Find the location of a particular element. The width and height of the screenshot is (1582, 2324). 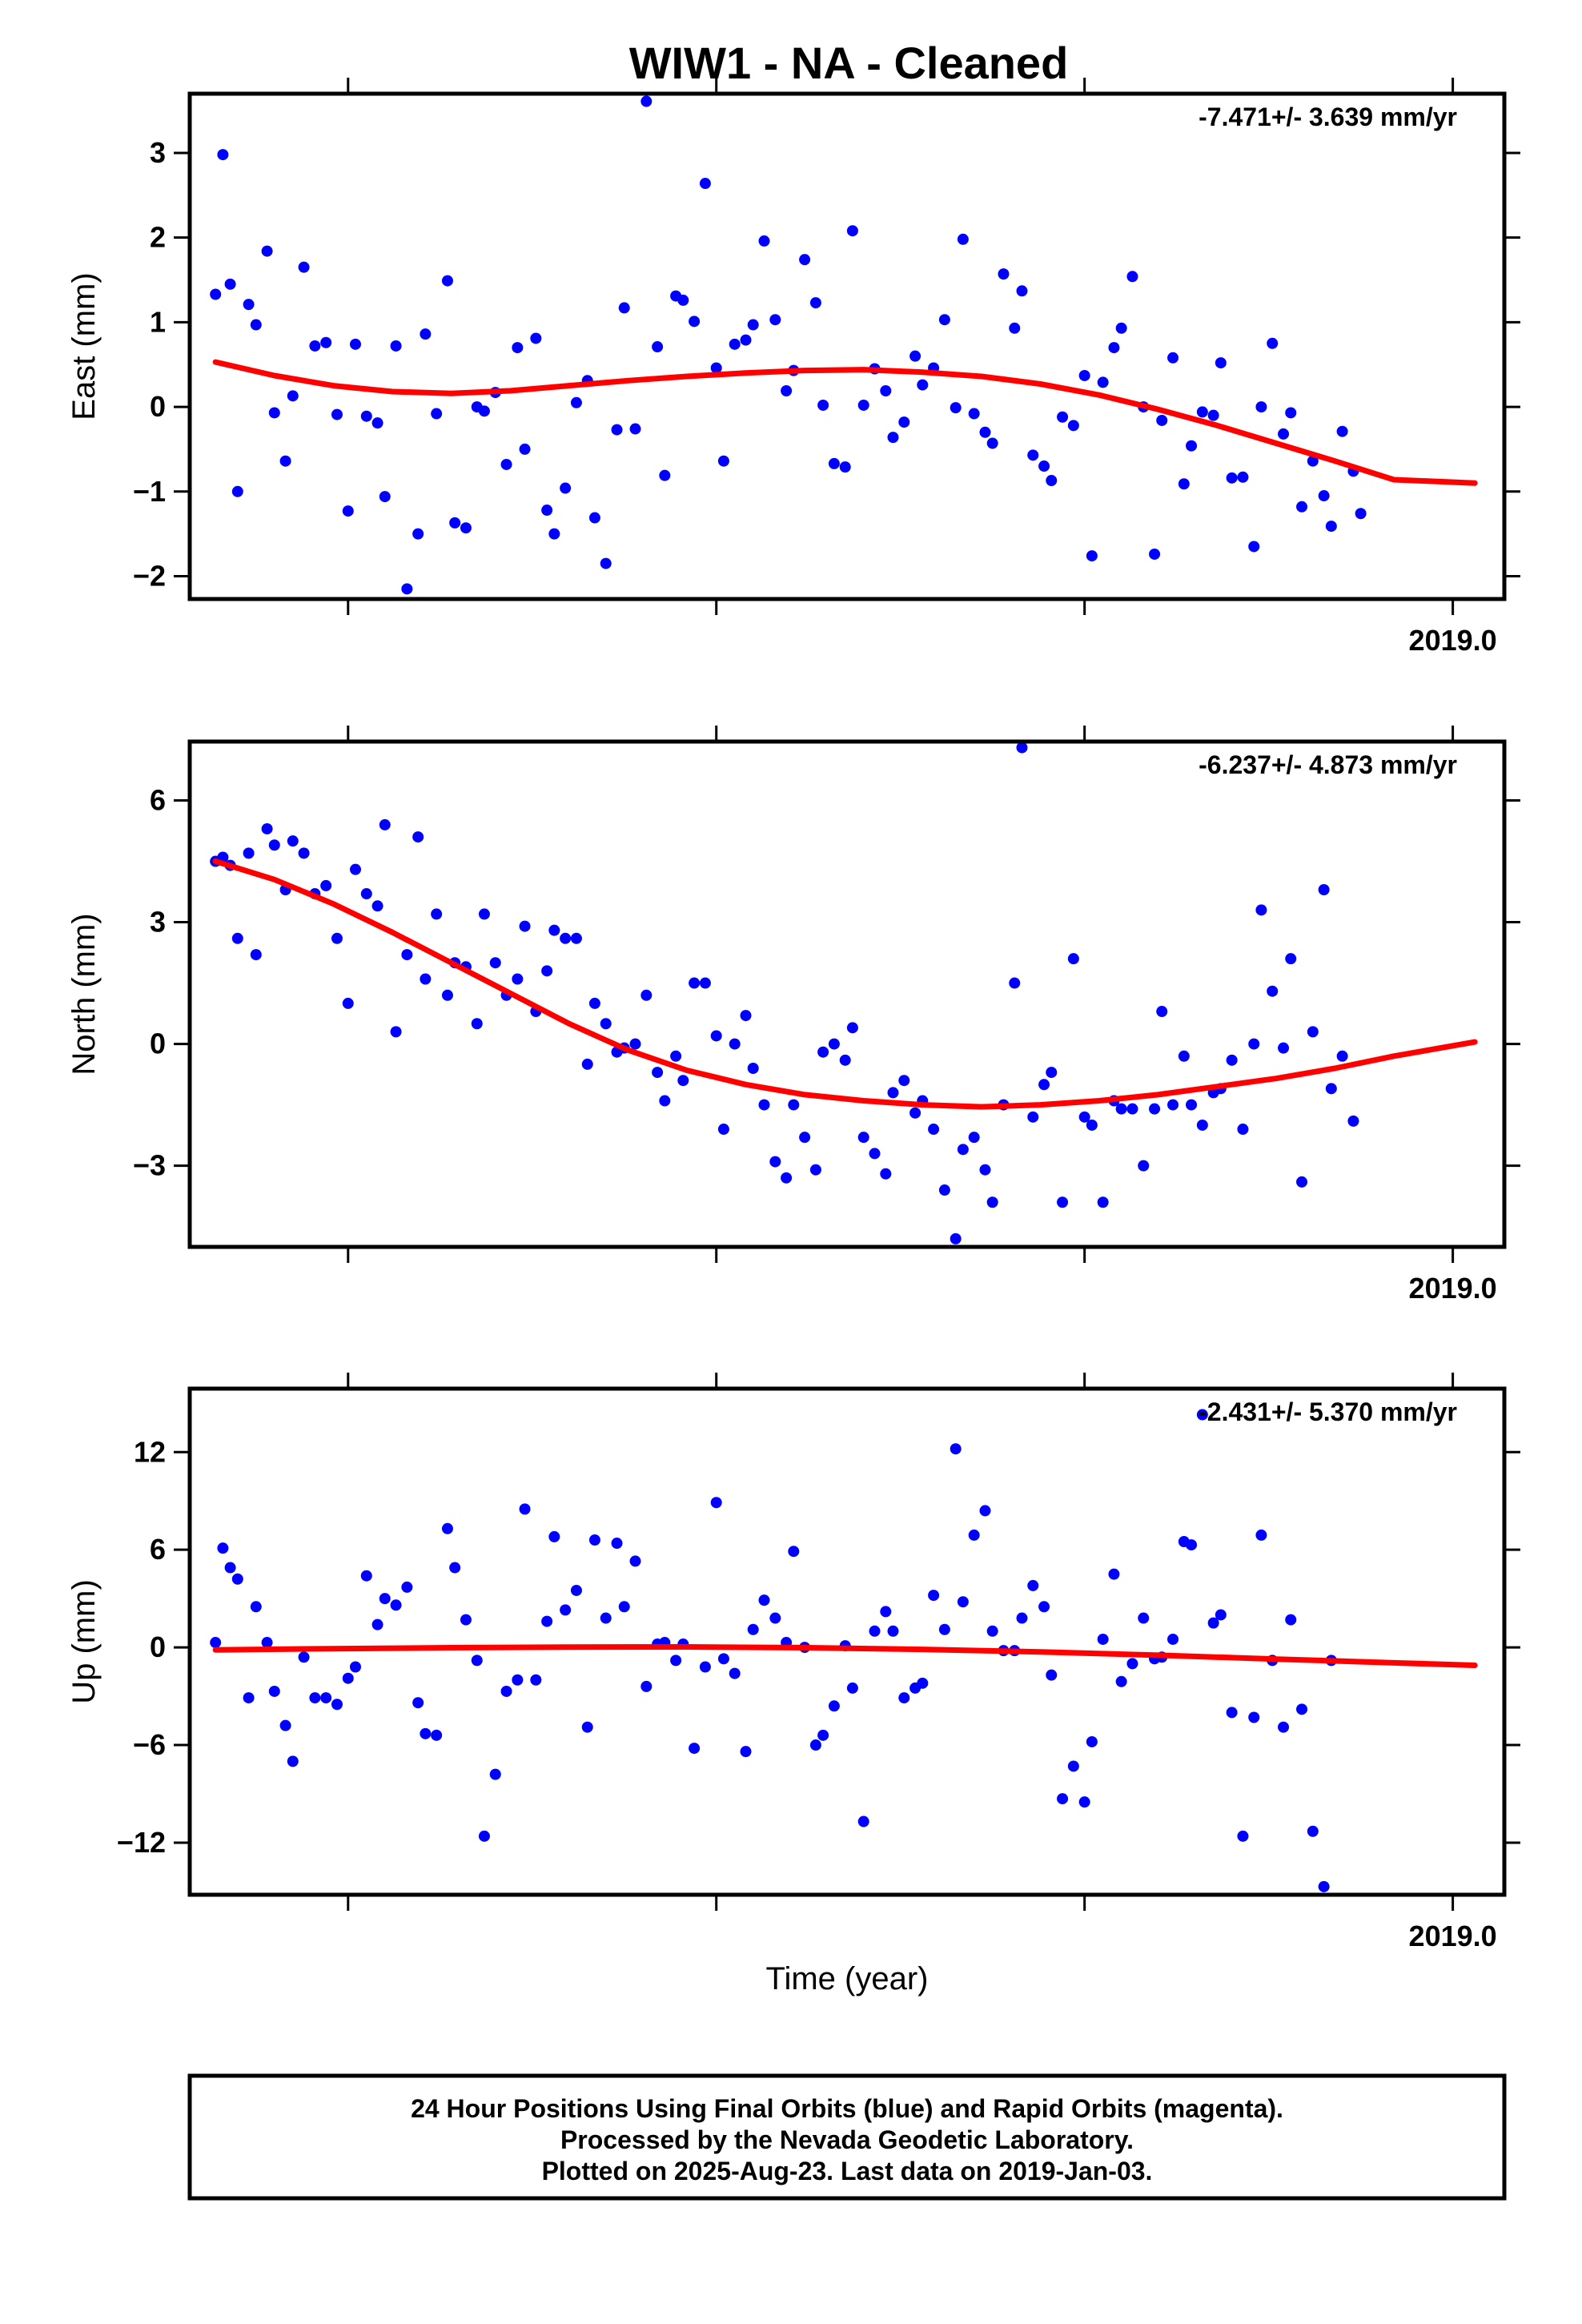

y-axis-label: East (mm) is located at coordinates (84, 346).